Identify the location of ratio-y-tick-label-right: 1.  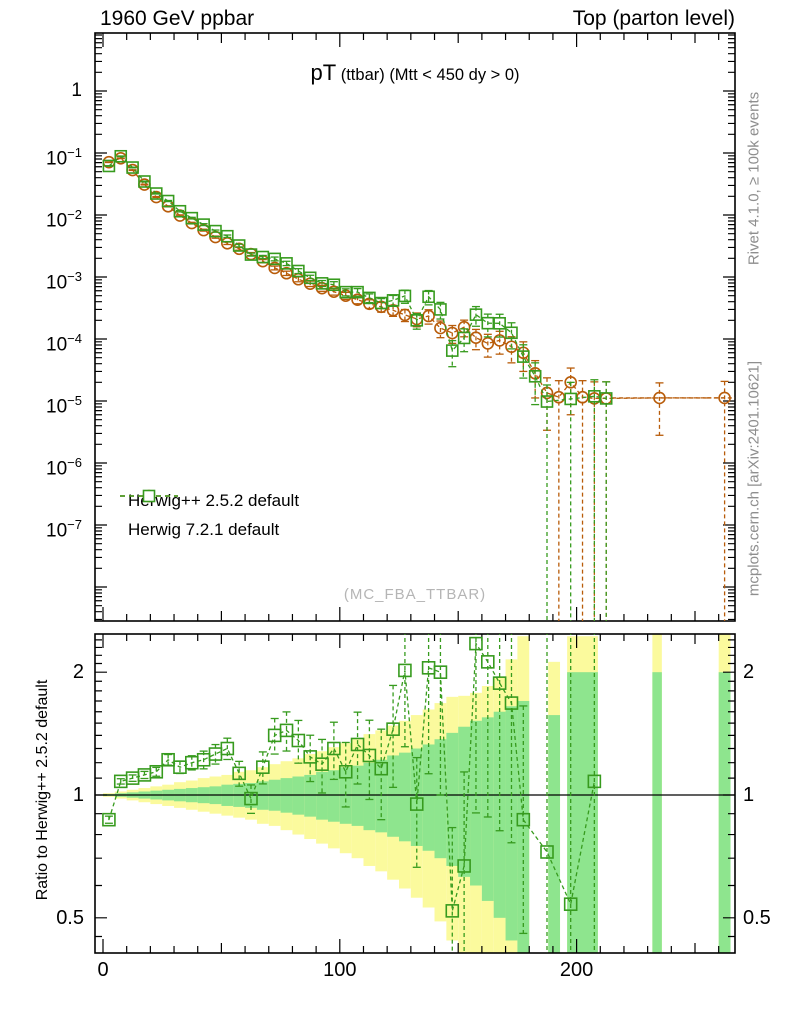
(749, 795).